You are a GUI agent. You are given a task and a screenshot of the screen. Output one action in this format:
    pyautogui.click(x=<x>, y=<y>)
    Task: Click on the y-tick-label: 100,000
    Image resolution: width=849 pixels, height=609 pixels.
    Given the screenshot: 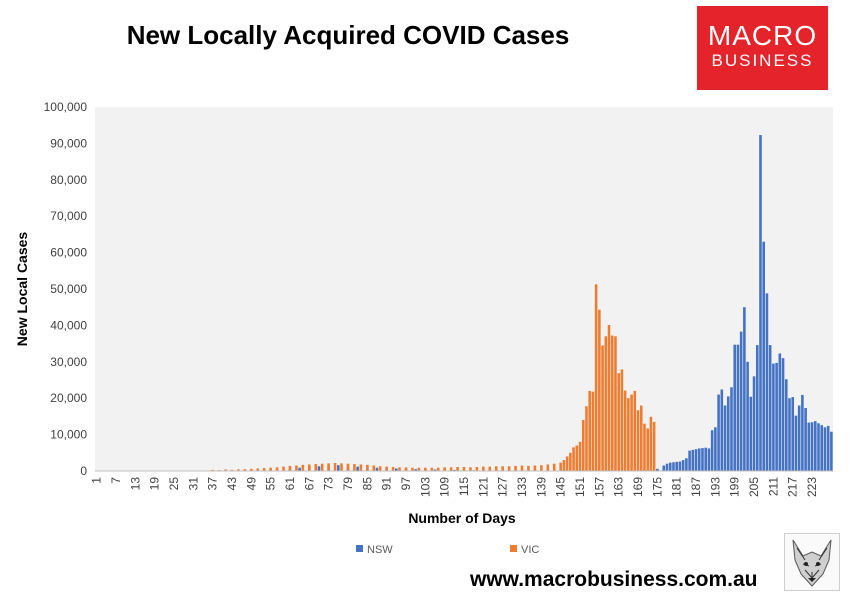 What is the action you would take?
    pyautogui.click(x=66, y=107)
    